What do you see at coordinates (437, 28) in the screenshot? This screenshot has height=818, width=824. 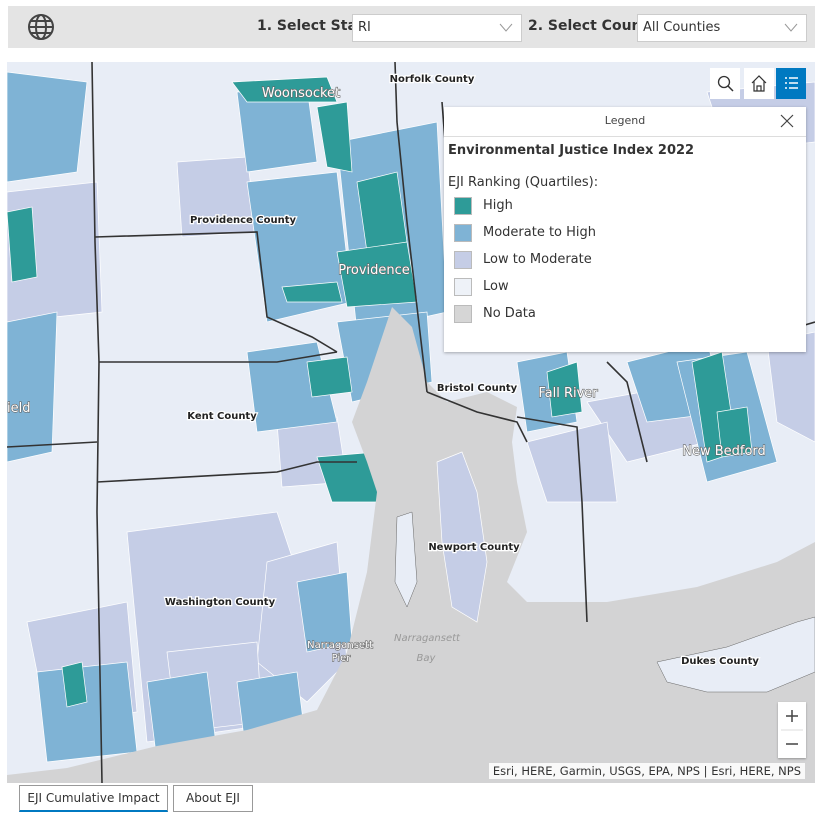 I see `state-select: RI` at bounding box center [437, 28].